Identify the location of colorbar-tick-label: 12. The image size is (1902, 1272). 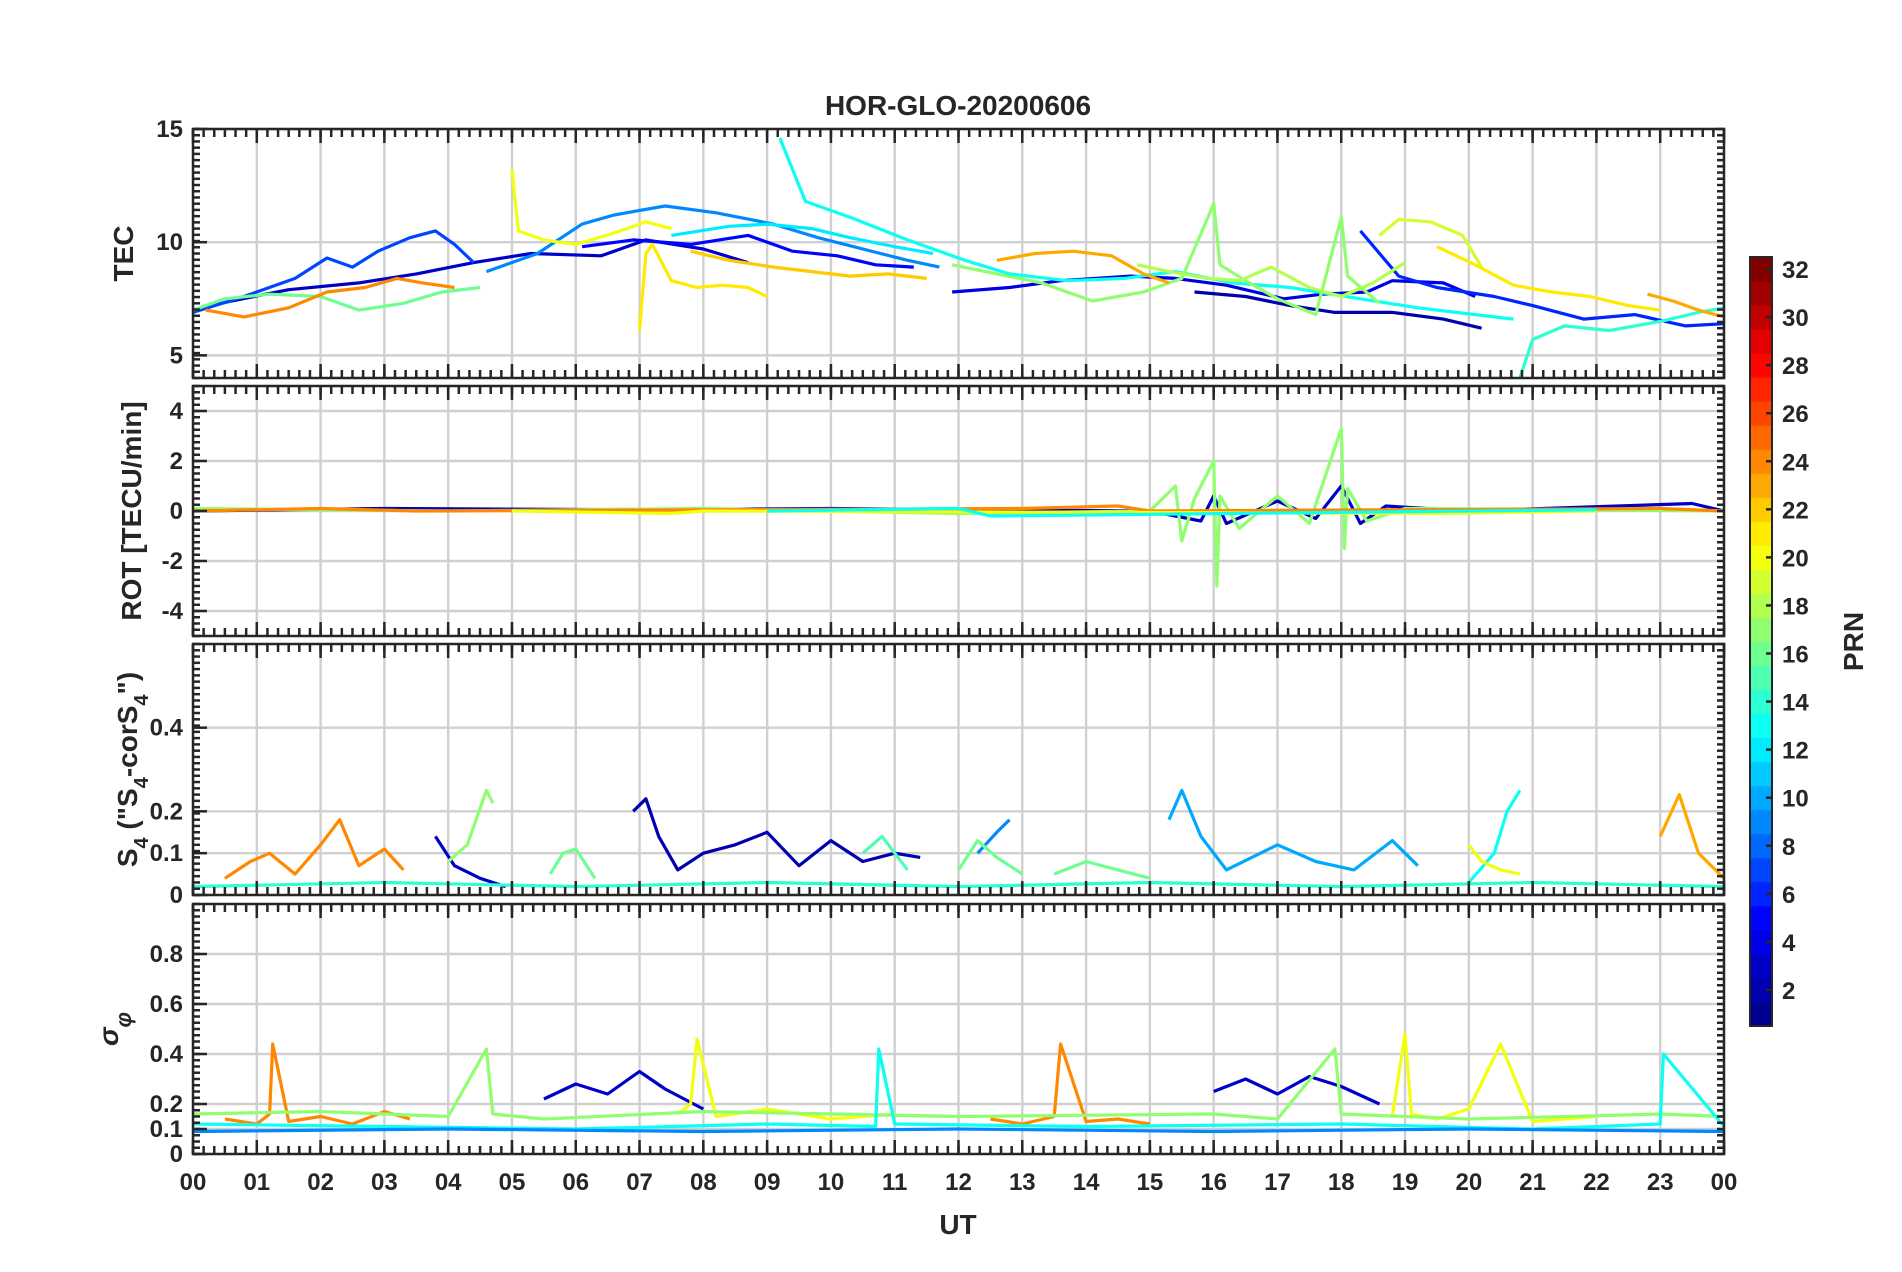
(1795, 751).